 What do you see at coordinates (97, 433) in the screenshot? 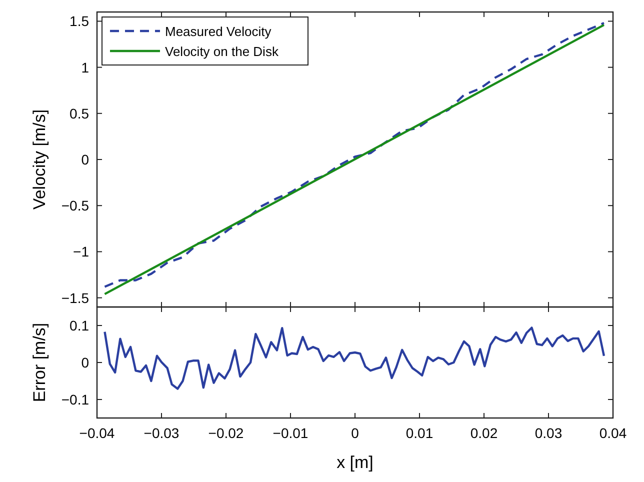
I see `x-tick-label: −0.04` at bounding box center [97, 433].